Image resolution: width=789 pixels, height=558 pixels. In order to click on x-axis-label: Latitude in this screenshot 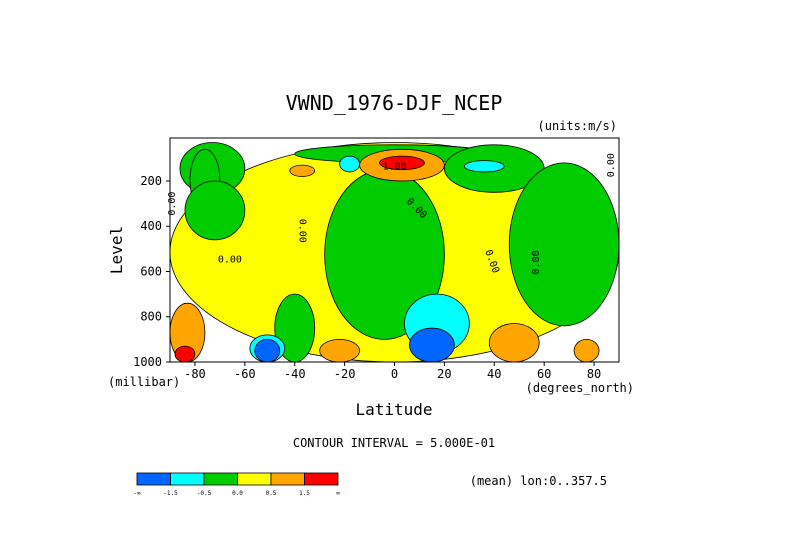, I will do `click(393, 409)`.